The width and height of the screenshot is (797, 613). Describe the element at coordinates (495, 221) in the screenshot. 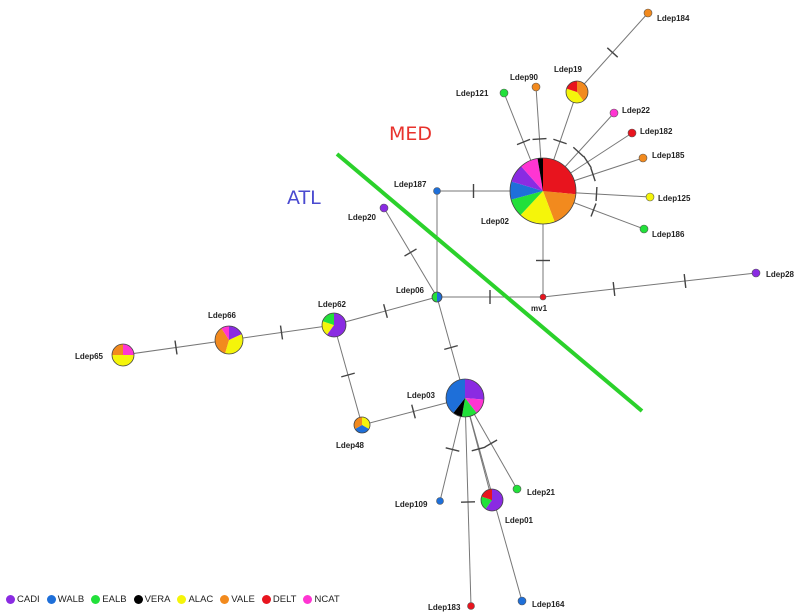

I see `node-label-ldep02: Ldep02` at that location.